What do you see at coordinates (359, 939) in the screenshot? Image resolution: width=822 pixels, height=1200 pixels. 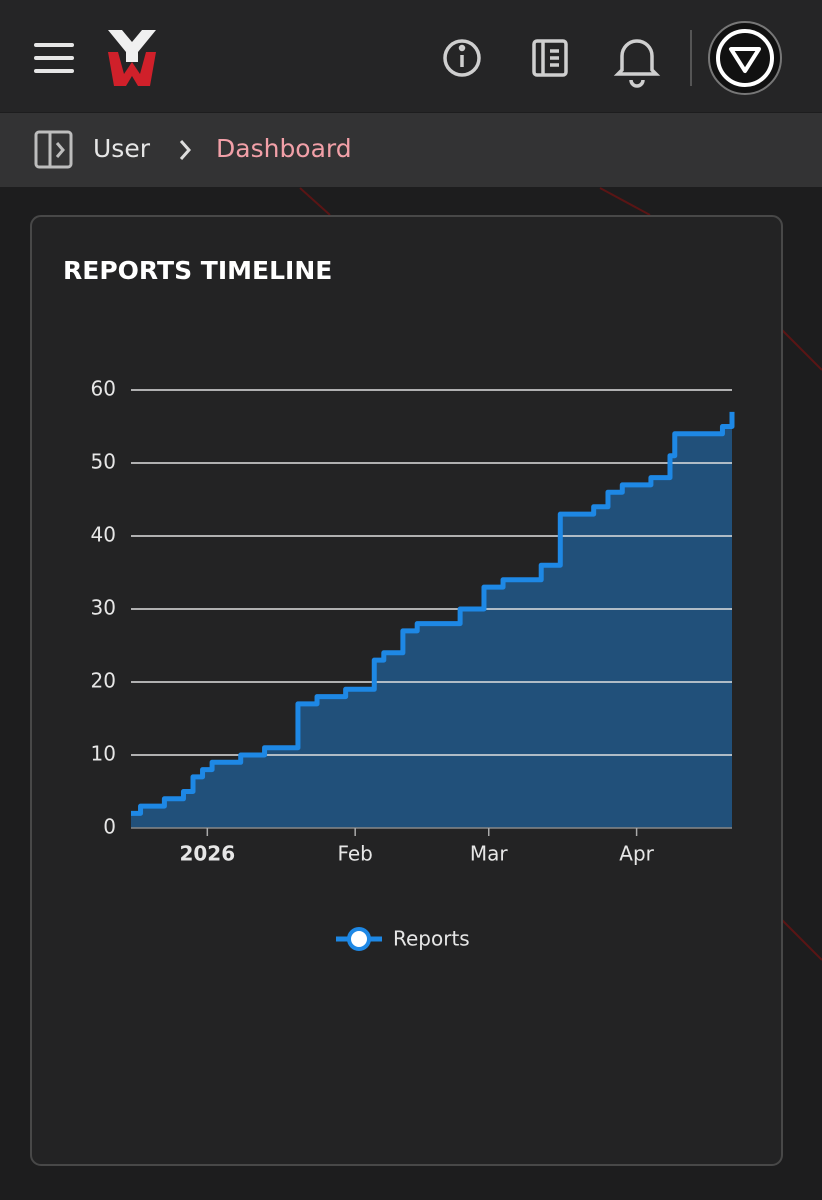 I see `legend-marker` at bounding box center [359, 939].